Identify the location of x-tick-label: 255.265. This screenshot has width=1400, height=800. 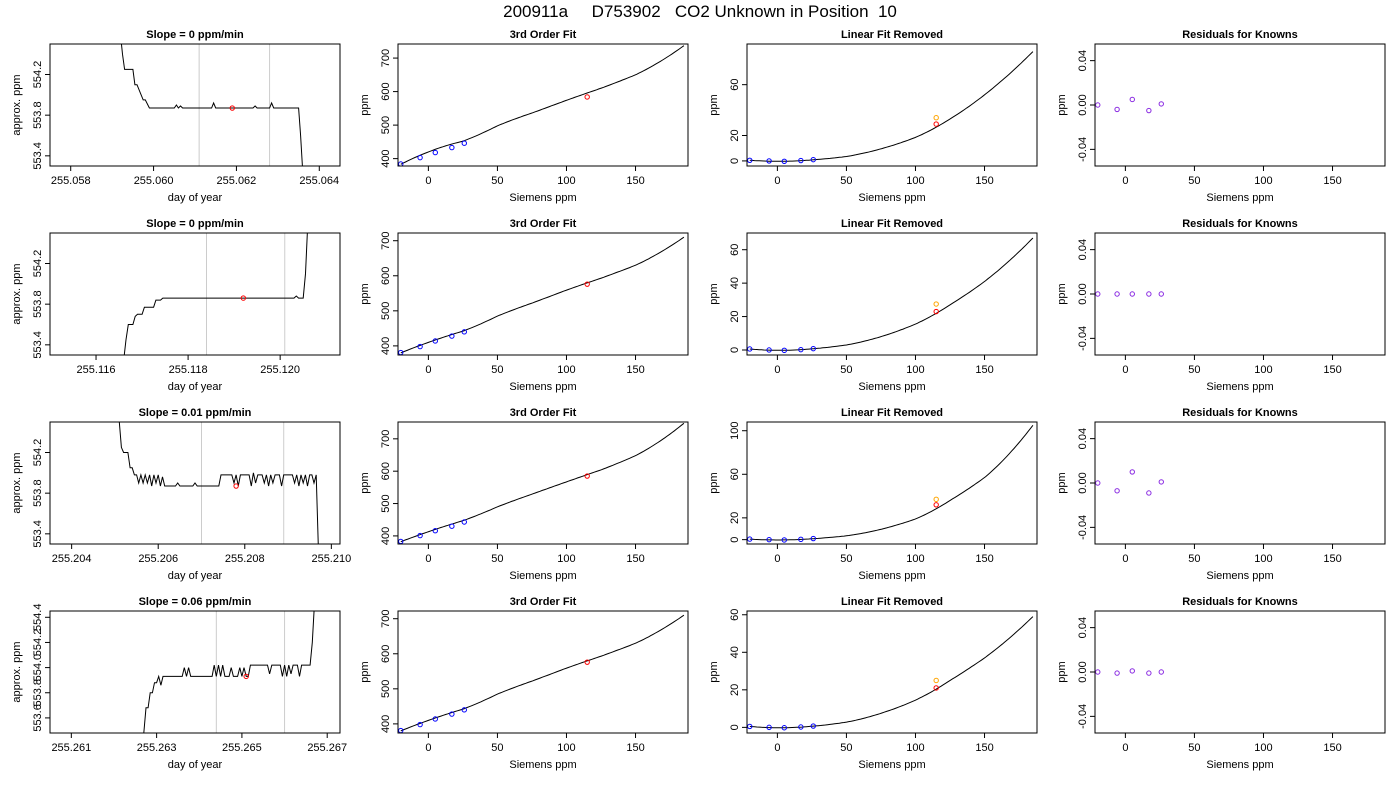
(242, 748).